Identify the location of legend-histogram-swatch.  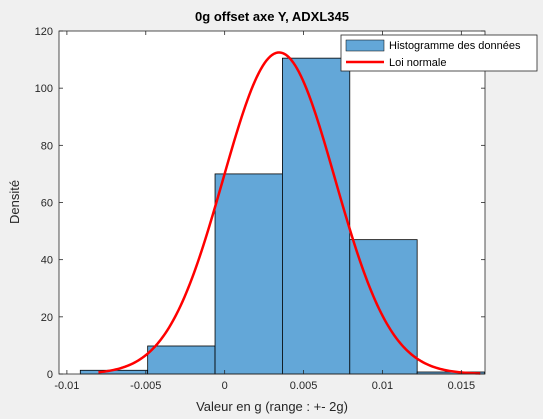
(365, 45).